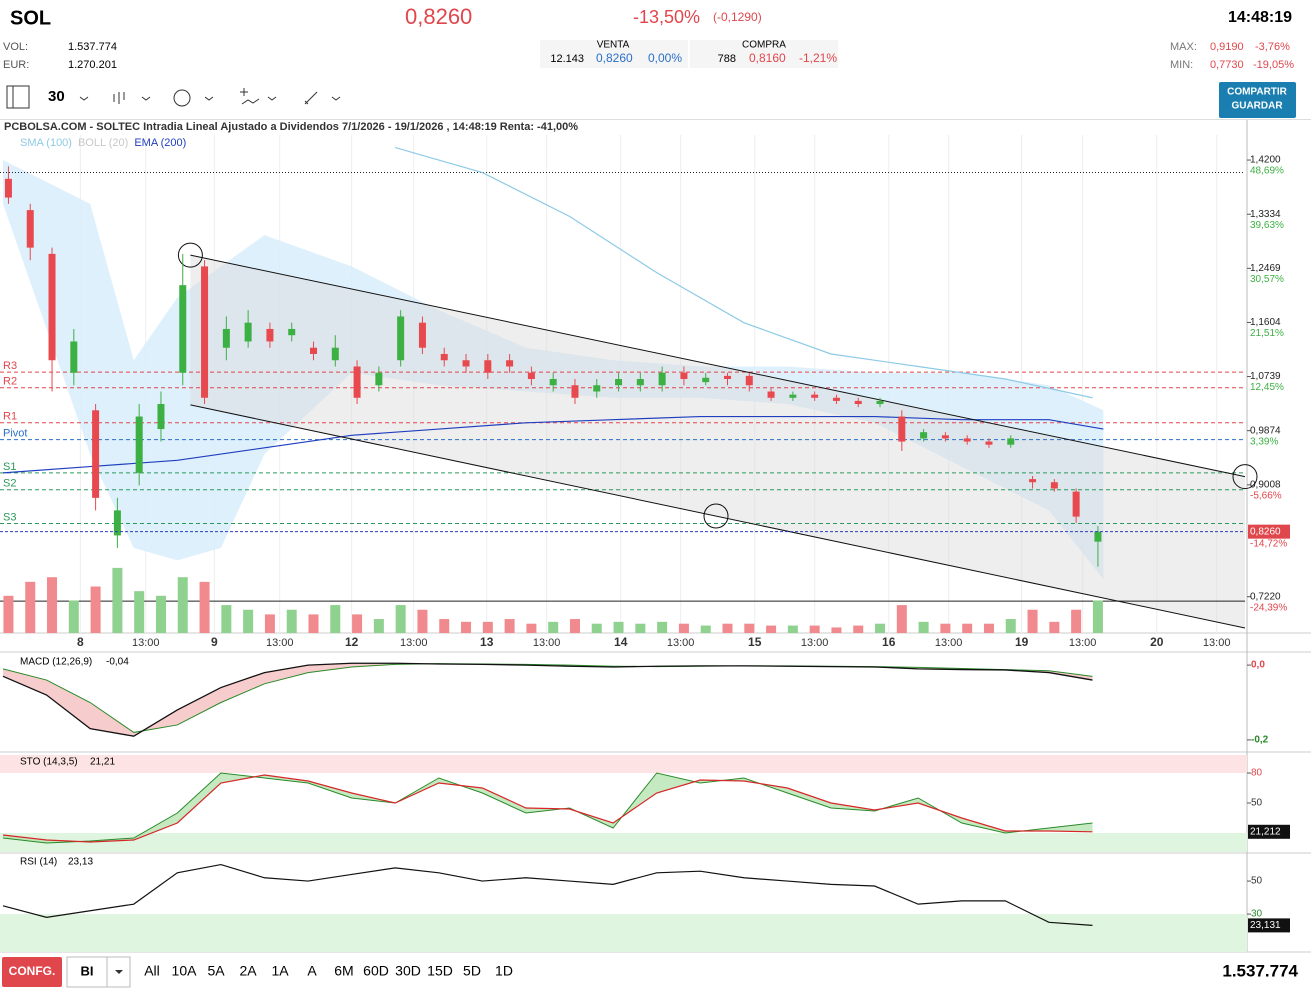 The height and width of the screenshot is (998, 1311). Describe the element at coordinates (80, 862) in the screenshot. I see `indicator-value: 23,13` at that location.